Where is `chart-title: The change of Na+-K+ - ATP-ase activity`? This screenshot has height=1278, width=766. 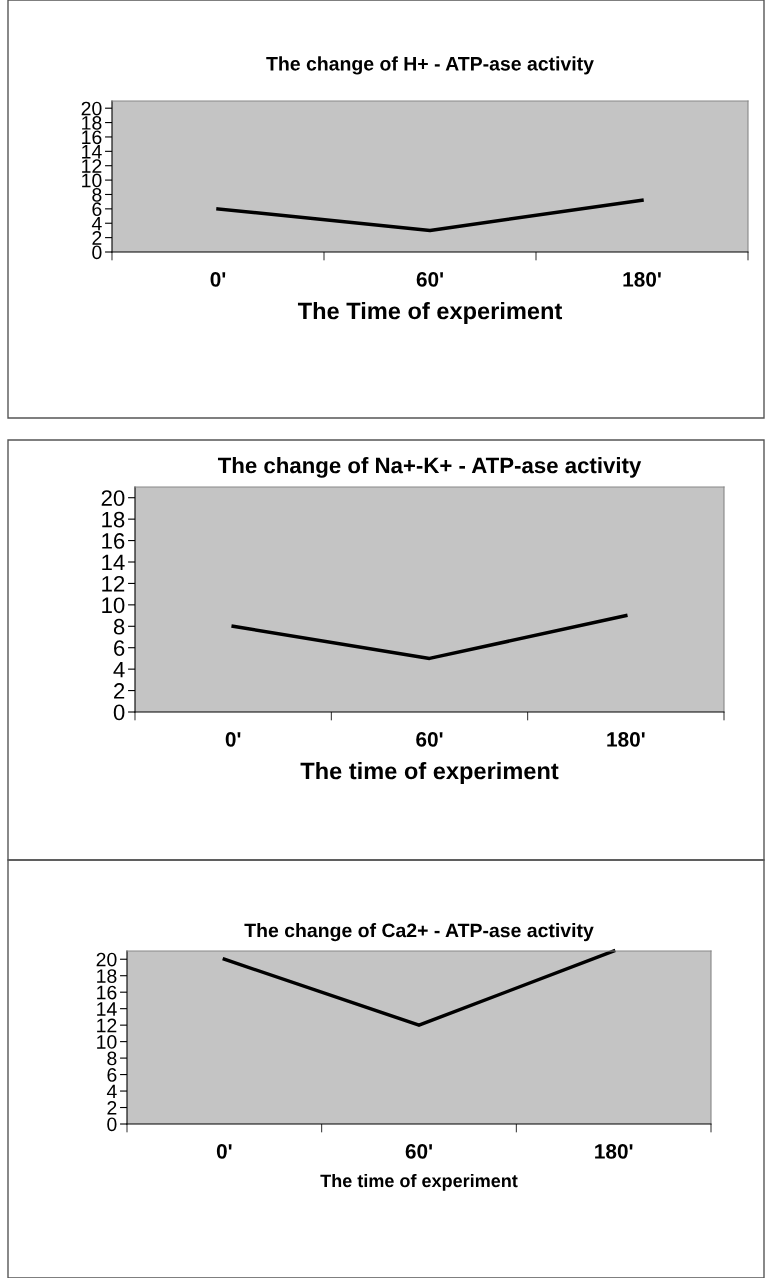
chart-title: The change of Na+-K+ - ATP-ase activity is located at coordinates (429, 467).